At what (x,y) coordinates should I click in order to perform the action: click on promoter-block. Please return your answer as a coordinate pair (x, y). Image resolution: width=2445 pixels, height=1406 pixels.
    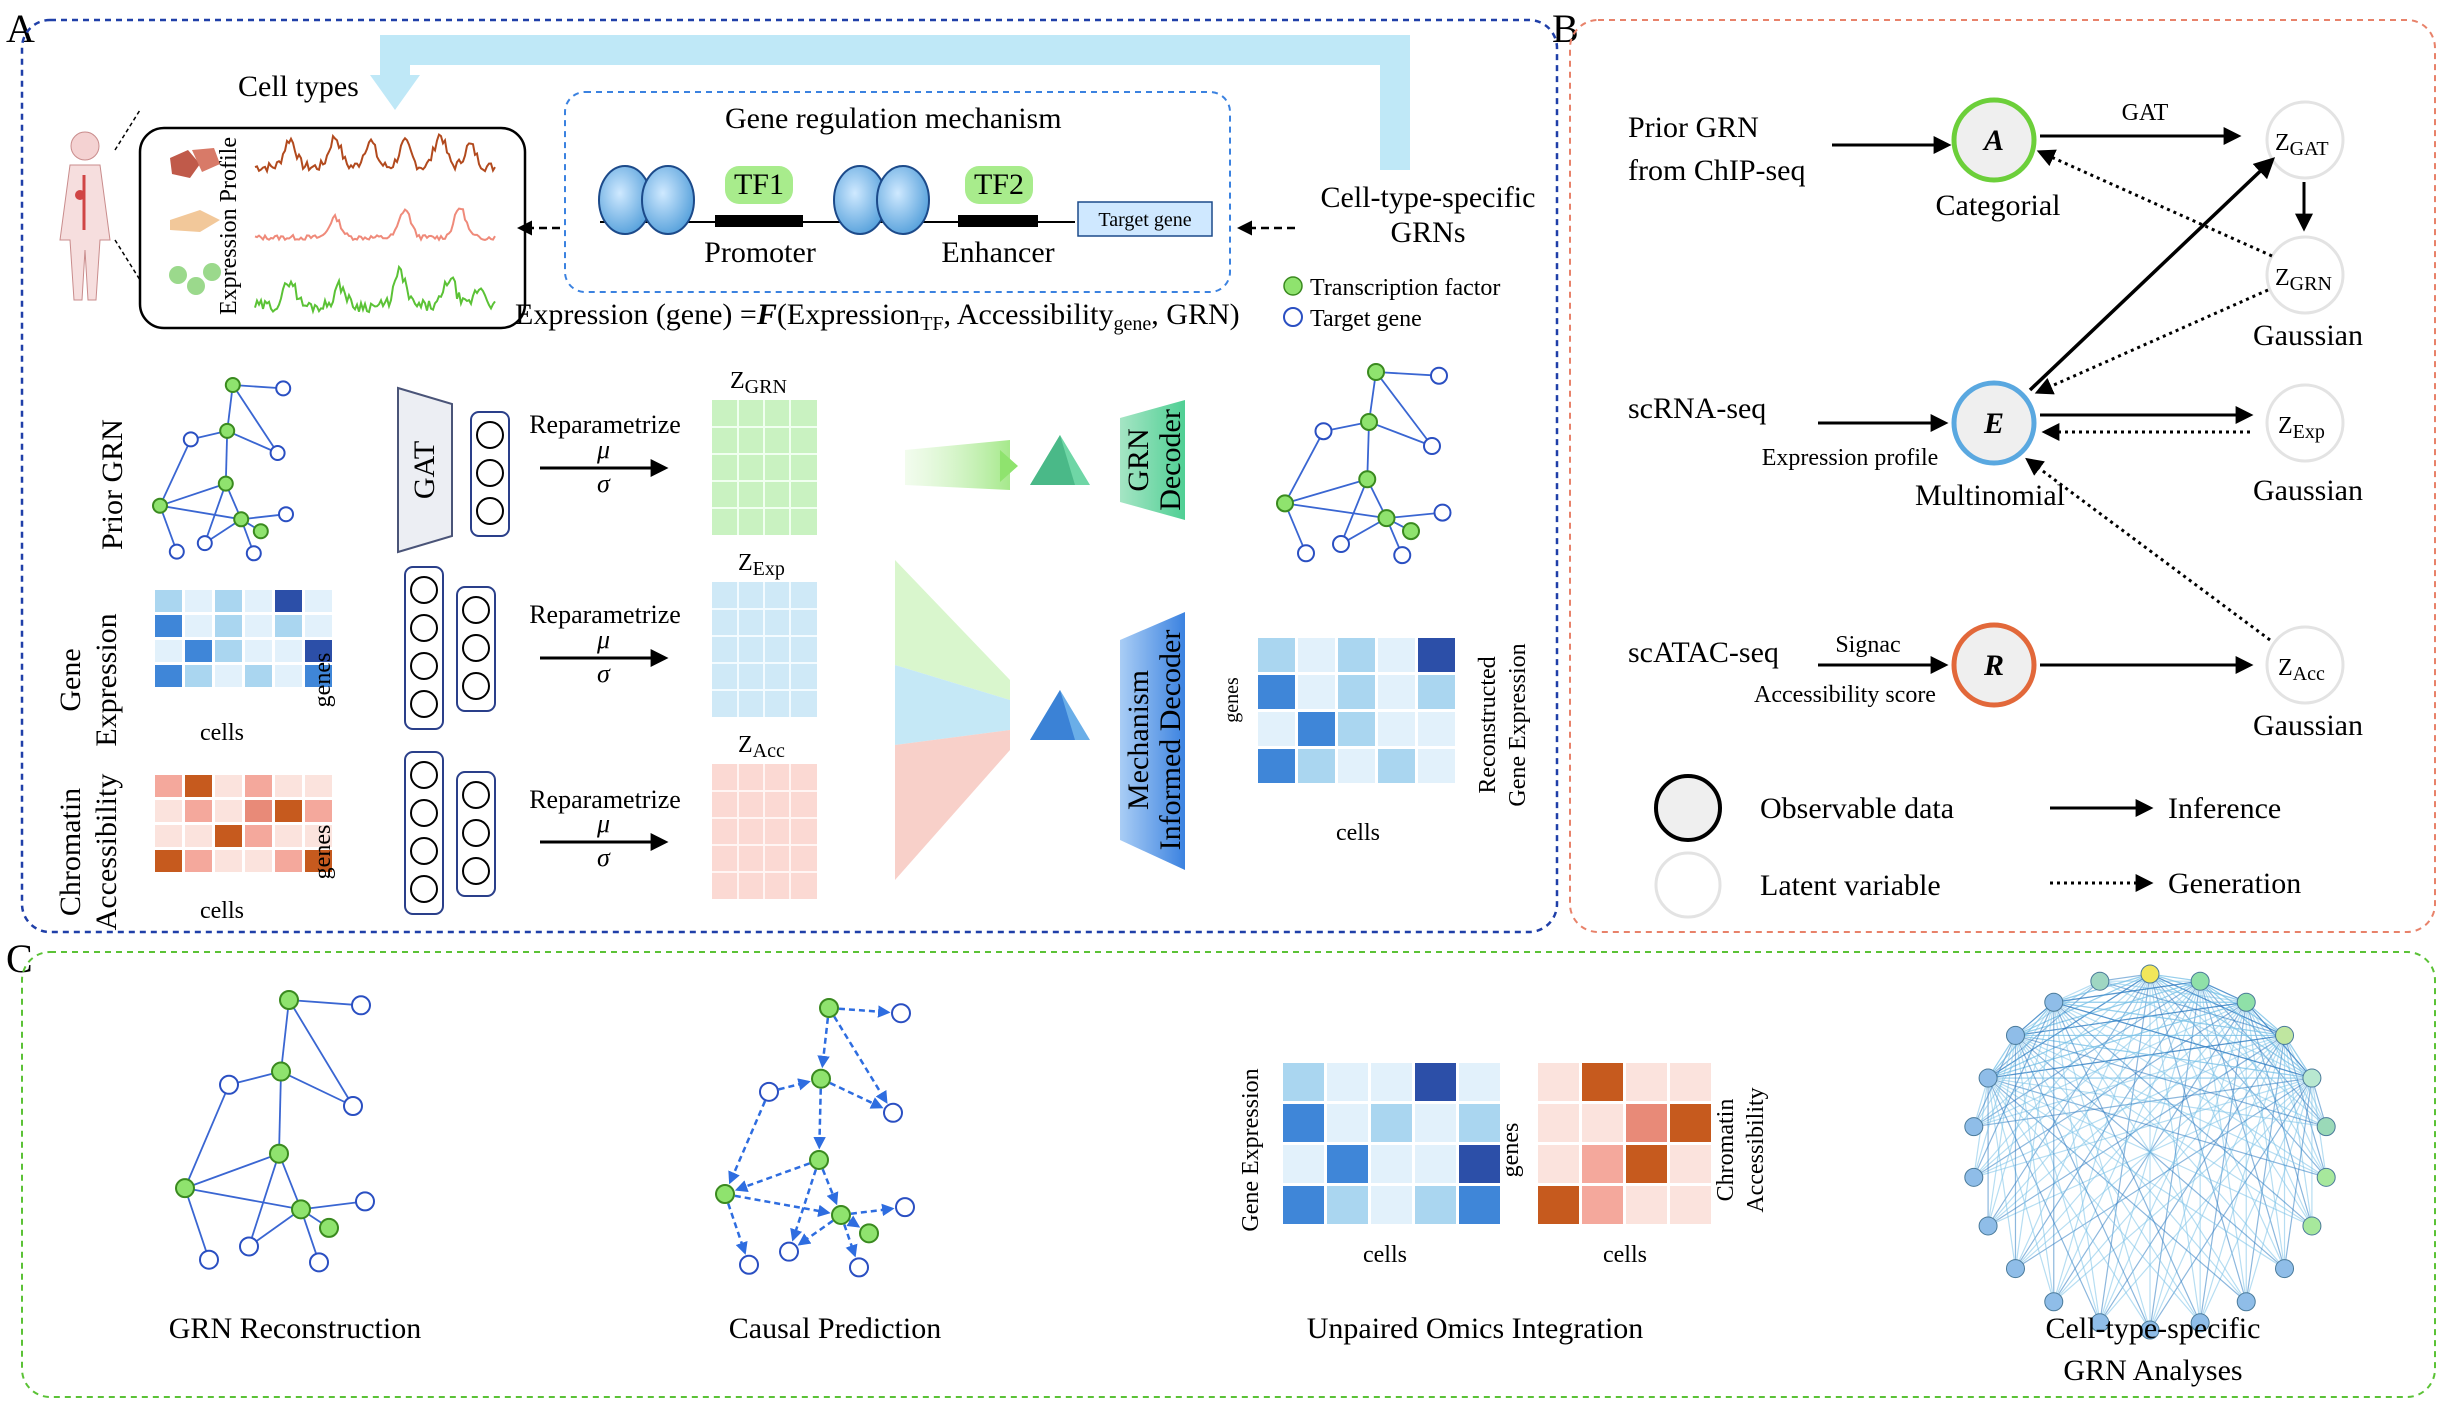
    Looking at the image, I should click on (759, 221).